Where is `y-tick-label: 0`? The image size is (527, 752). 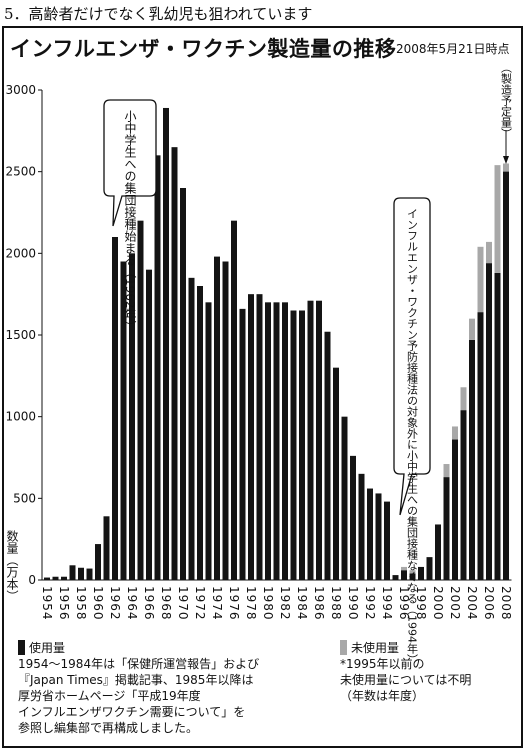
y-tick-label: 0 is located at coordinates (32, 580).